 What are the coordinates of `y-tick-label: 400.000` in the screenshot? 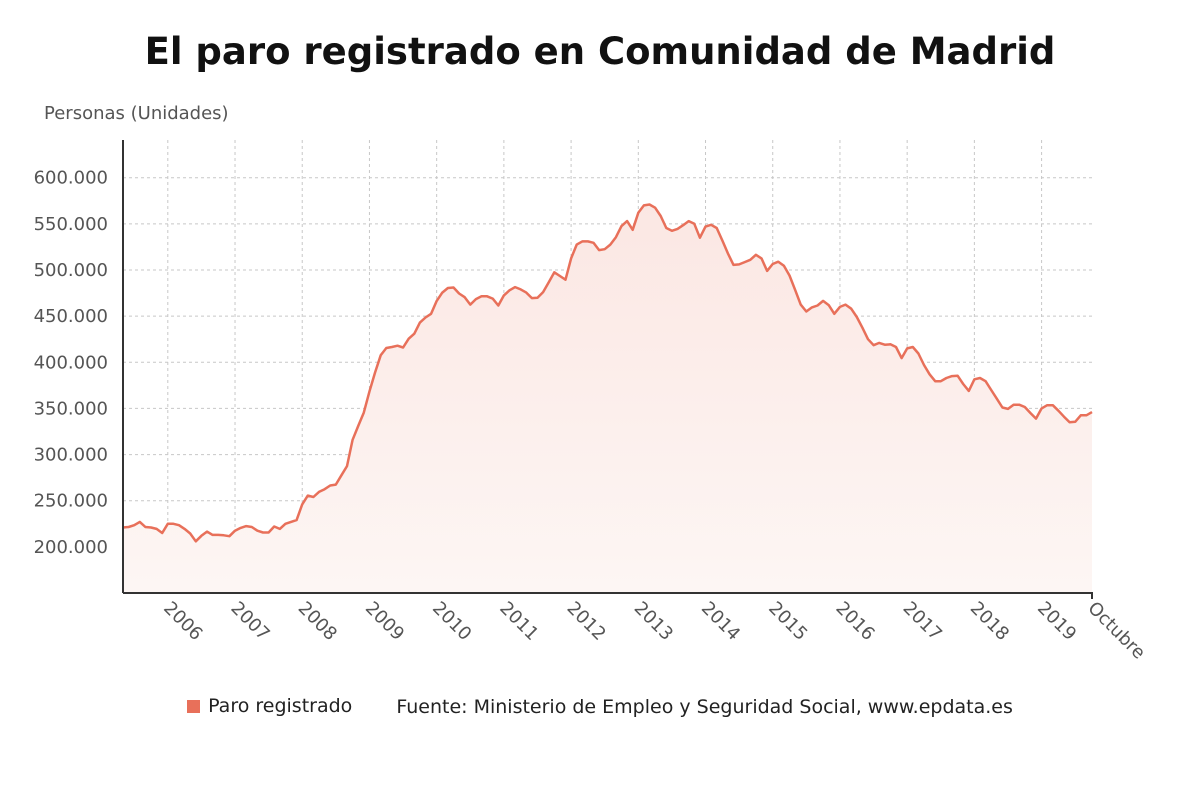 It's located at (71, 362).